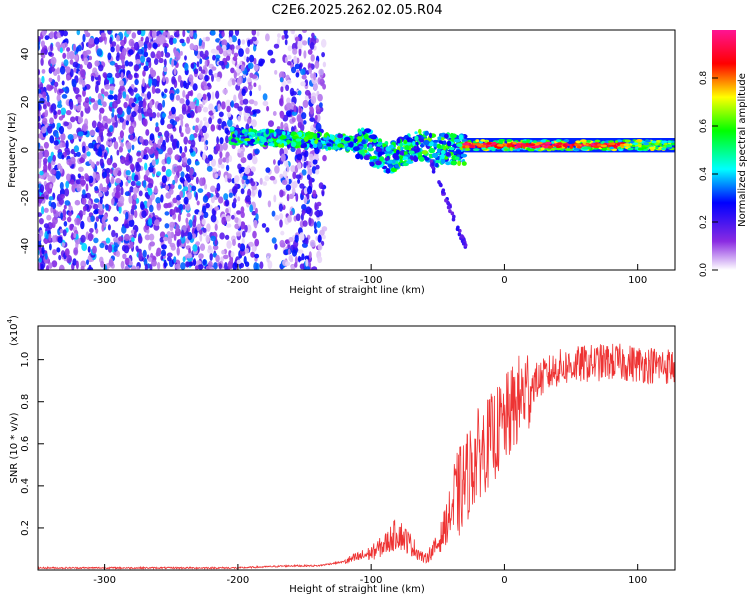 This screenshot has height=600, width=750. Describe the element at coordinates (704, 174) in the screenshot. I see `colorbar-tick-label: 0.4` at that location.